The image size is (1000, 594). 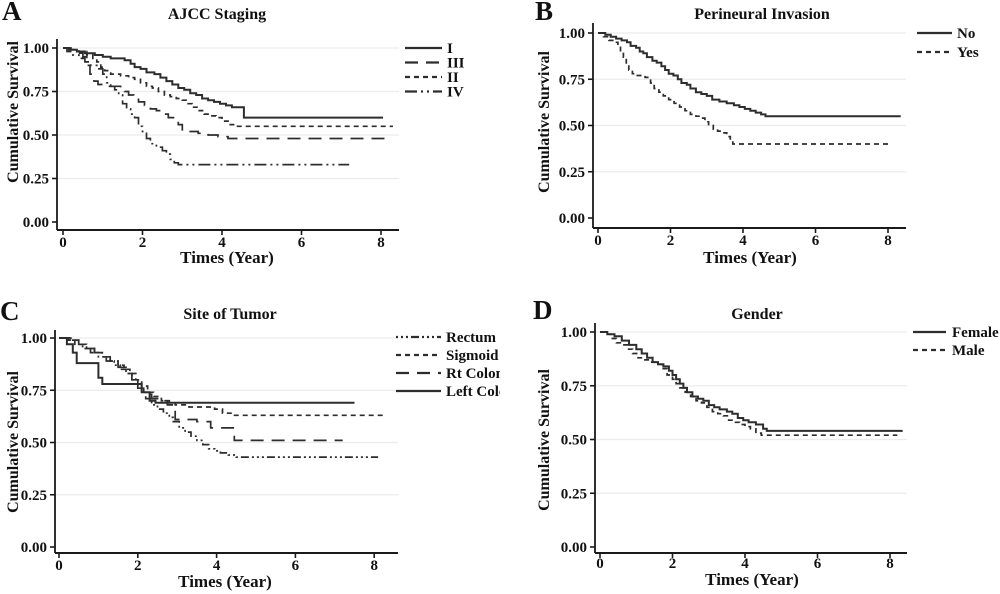 What do you see at coordinates (10, 311) in the screenshot?
I see `panel-letter: C` at bounding box center [10, 311].